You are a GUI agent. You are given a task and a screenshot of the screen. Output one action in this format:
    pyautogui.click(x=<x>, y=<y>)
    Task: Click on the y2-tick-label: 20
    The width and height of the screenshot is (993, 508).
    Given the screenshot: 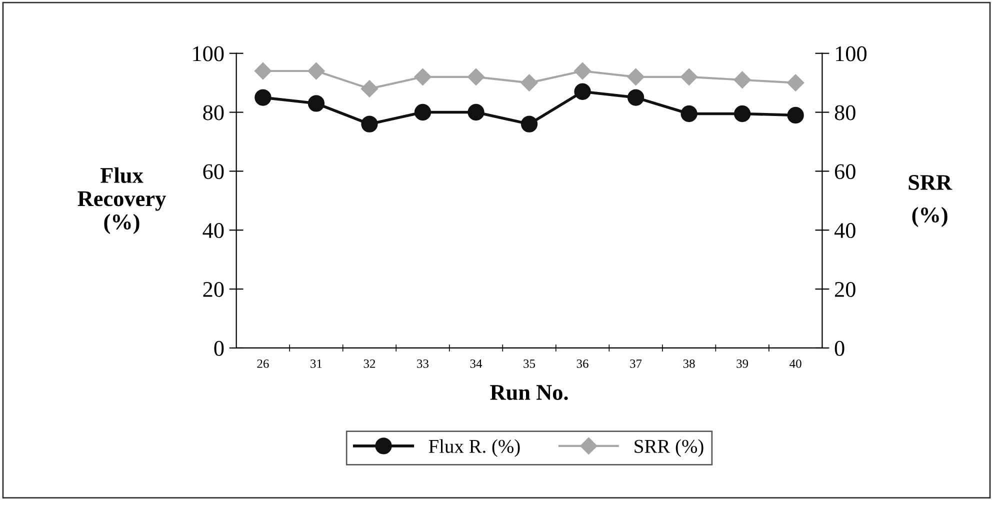 What is the action you would take?
    pyautogui.click(x=845, y=289)
    